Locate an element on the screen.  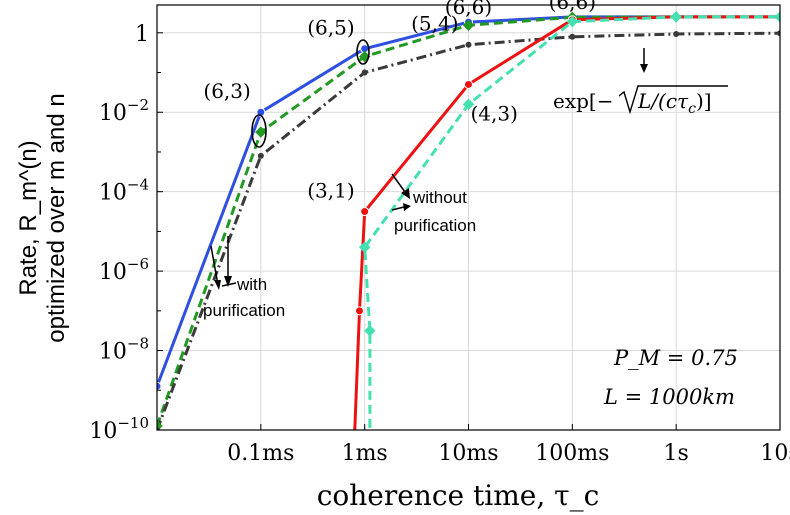
x-tick-label: 1ms is located at coordinates (365, 453).